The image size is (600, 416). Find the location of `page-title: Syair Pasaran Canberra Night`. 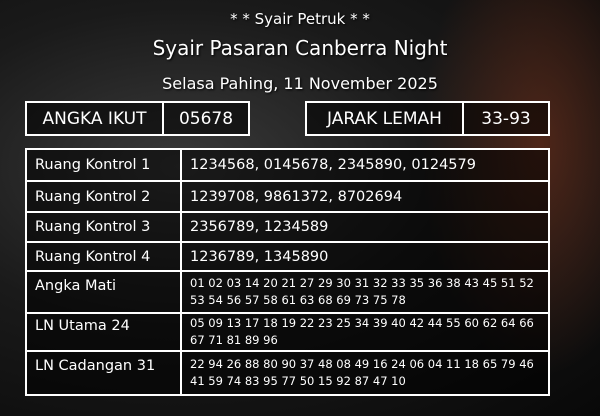

page-title: Syair Pasaran Canberra Night is located at coordinates (300, 48).